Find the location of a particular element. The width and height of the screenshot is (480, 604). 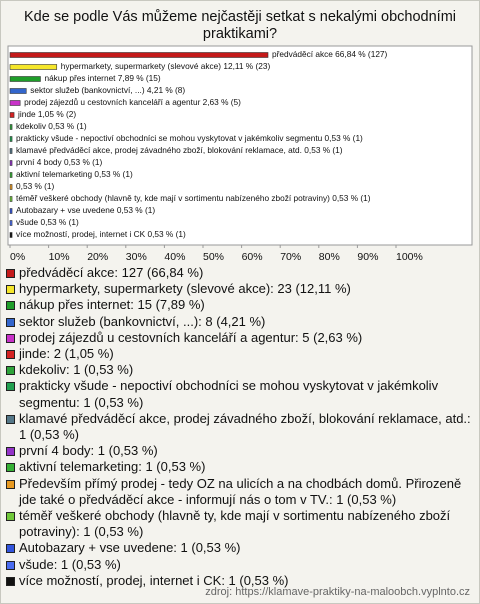

x-tick-label: 20% is located at coordinates (97, 257).